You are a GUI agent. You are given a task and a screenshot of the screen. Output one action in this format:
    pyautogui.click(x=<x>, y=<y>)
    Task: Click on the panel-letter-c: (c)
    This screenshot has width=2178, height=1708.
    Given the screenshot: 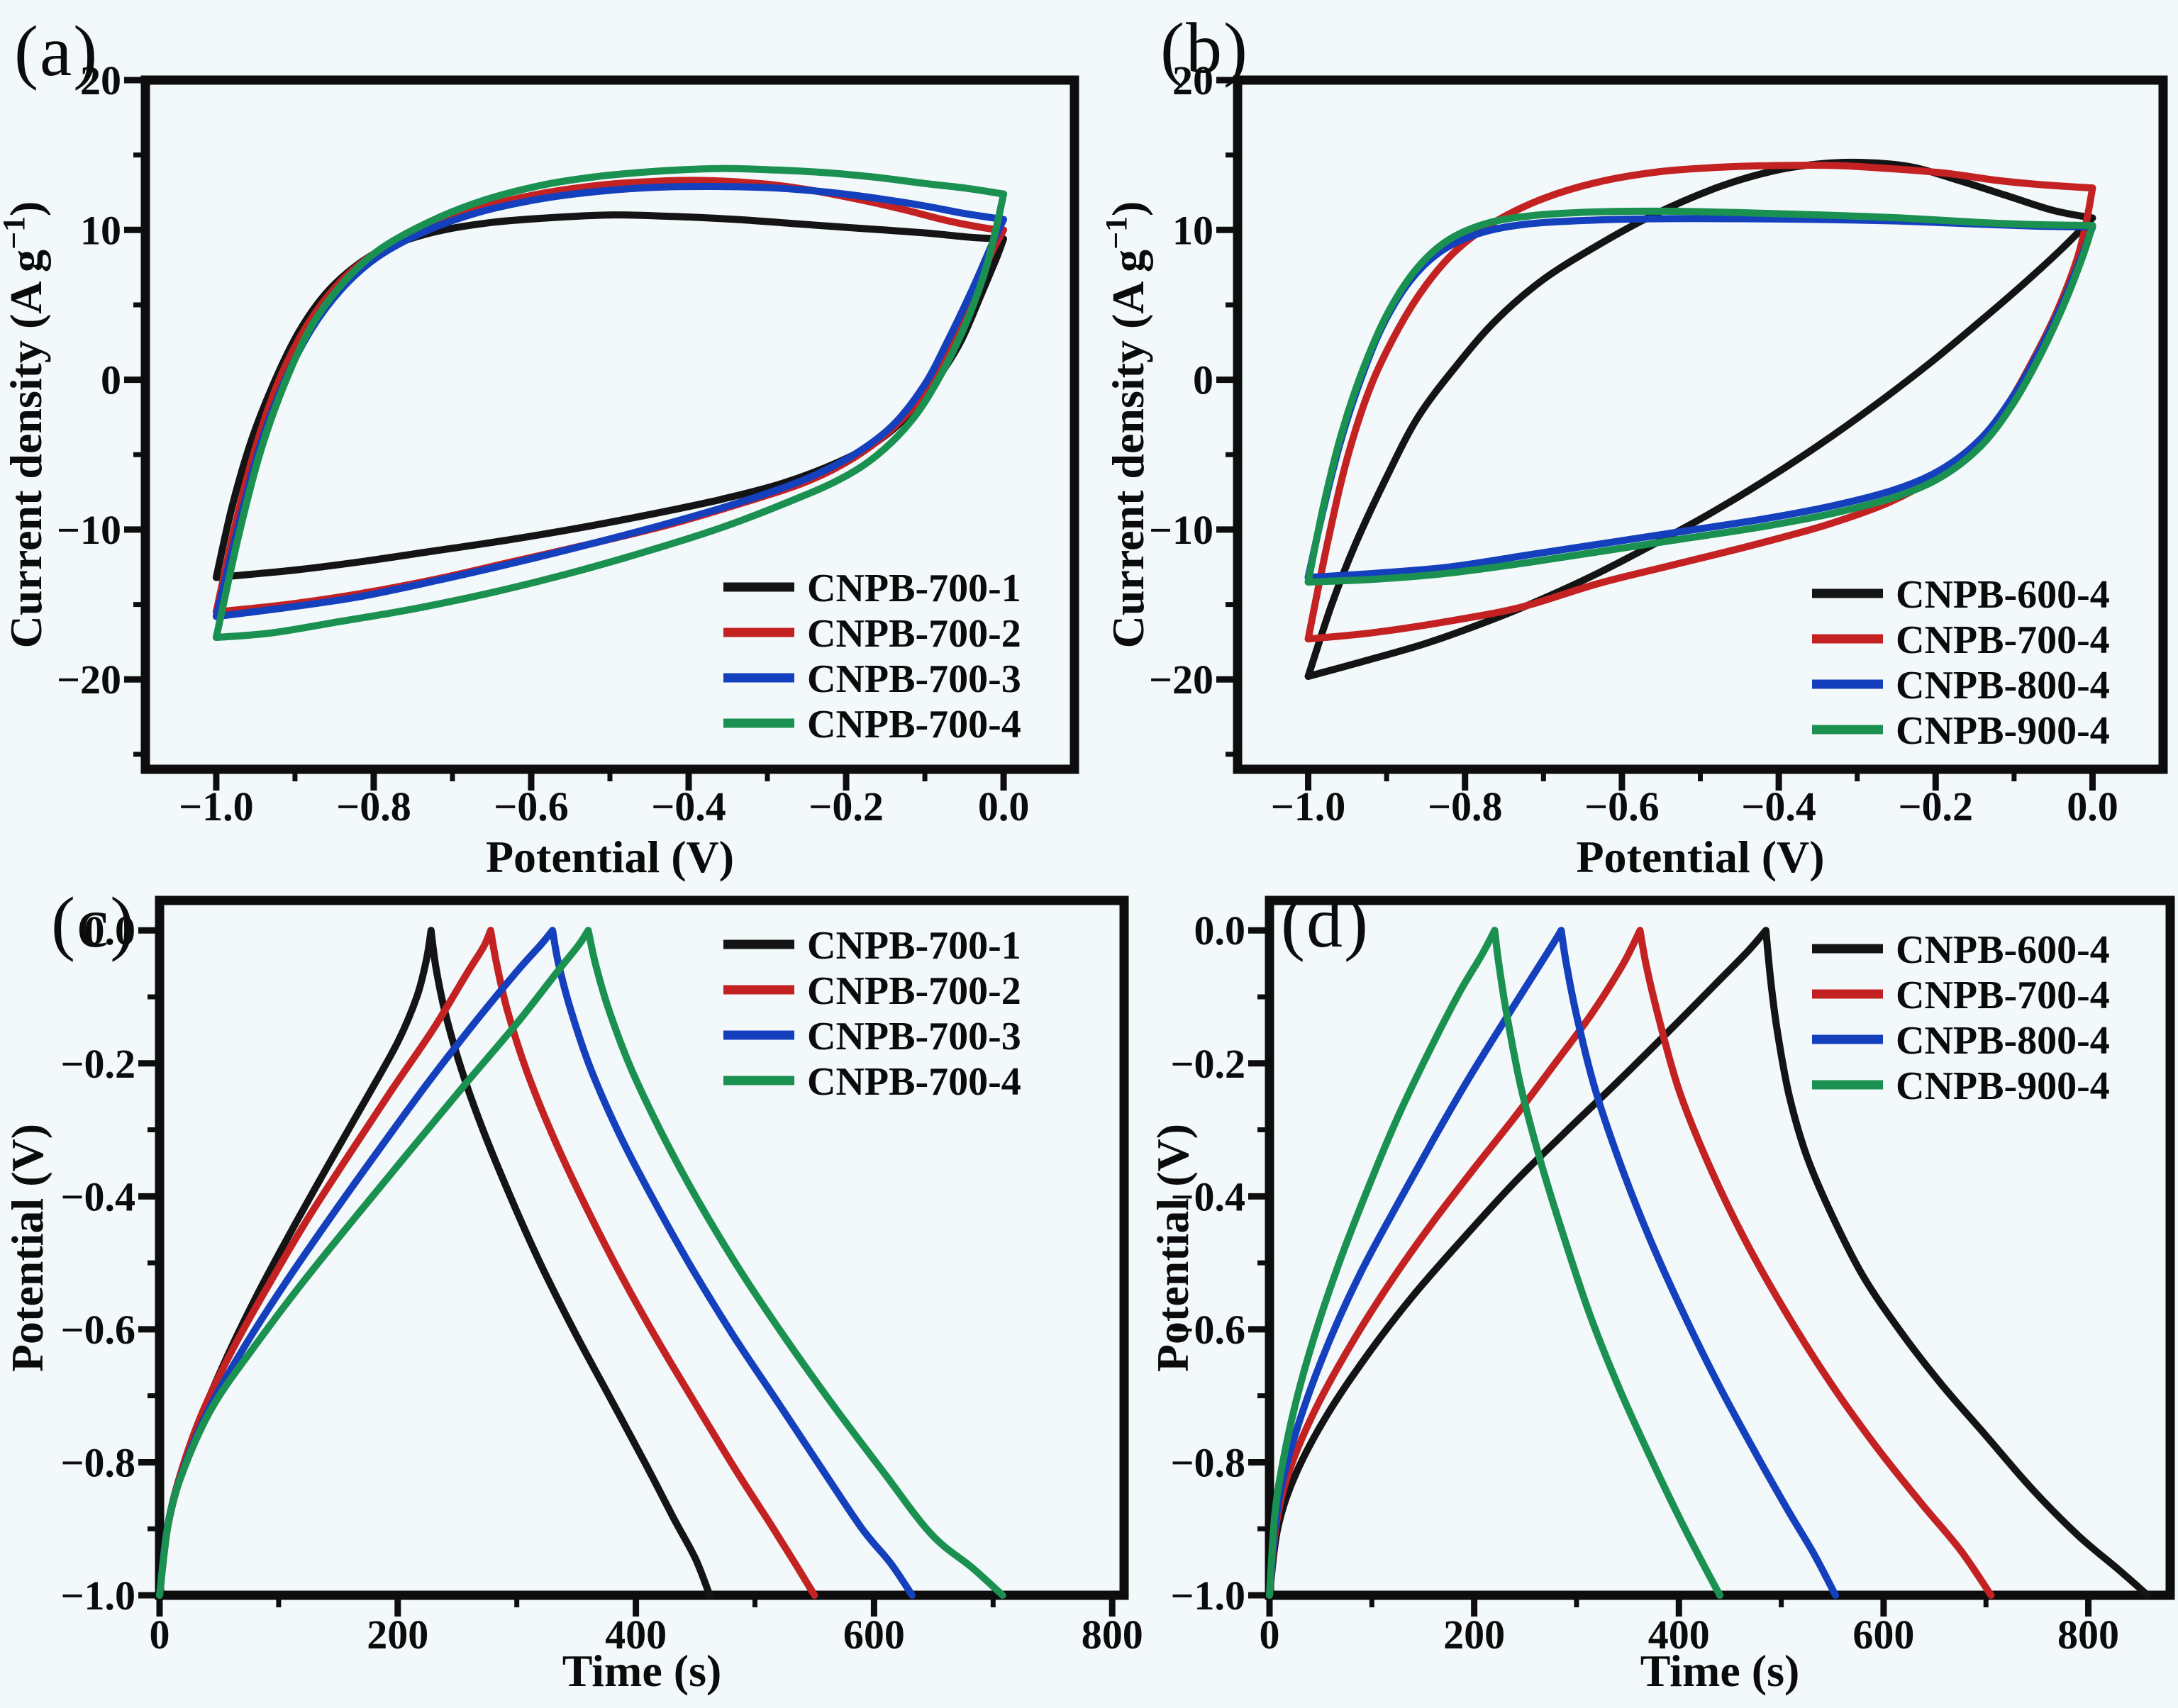 What is the action you would take?
    pyautogui.click(x=93, y=923)
    